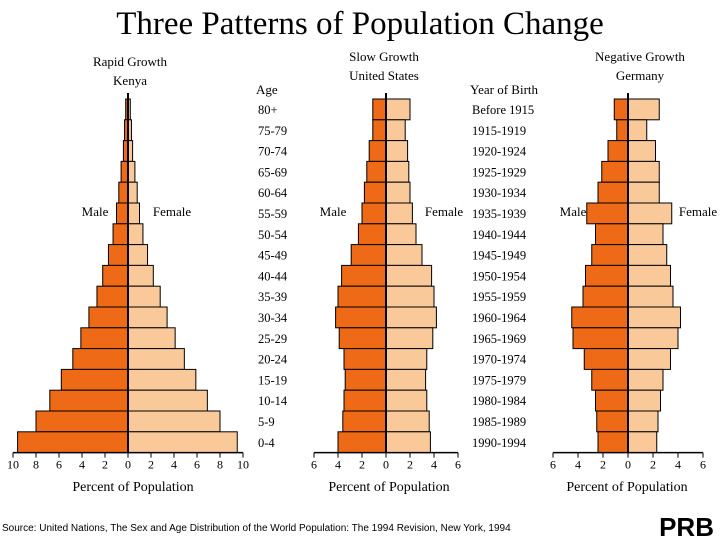 The image size is (720, 540). What do you see at coordinates (130, 80) in the screenshot?
I see `pyramid-1-subtitle: Kenya` at bounding box center [130, 80].